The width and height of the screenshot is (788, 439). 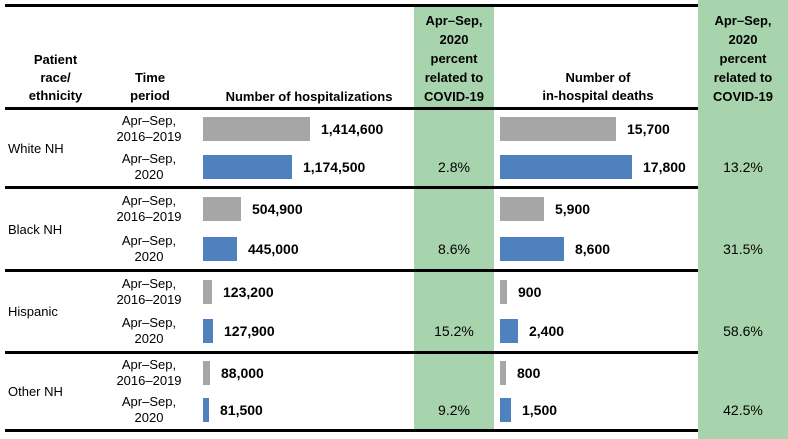 What do you see at coordinates (520, 292) in the screenshot?
I see `deaths-bar-group: 900` at bounding box center [520, 292].